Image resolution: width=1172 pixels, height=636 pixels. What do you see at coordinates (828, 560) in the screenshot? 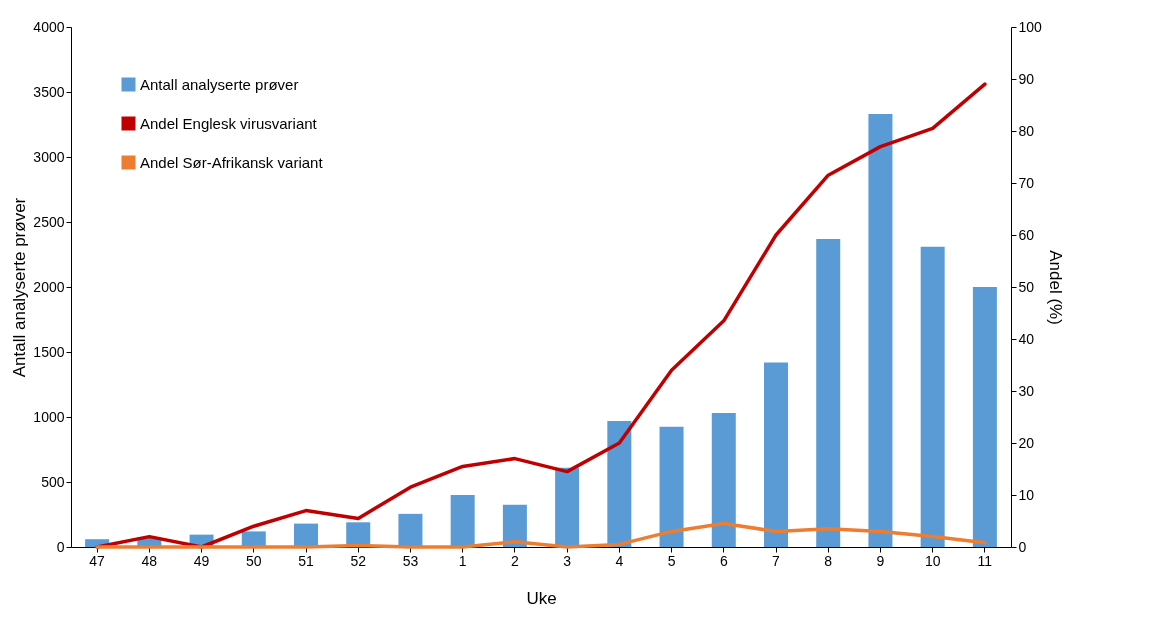
I see `x-tick-label: 8` at bounding box center [828, 560].